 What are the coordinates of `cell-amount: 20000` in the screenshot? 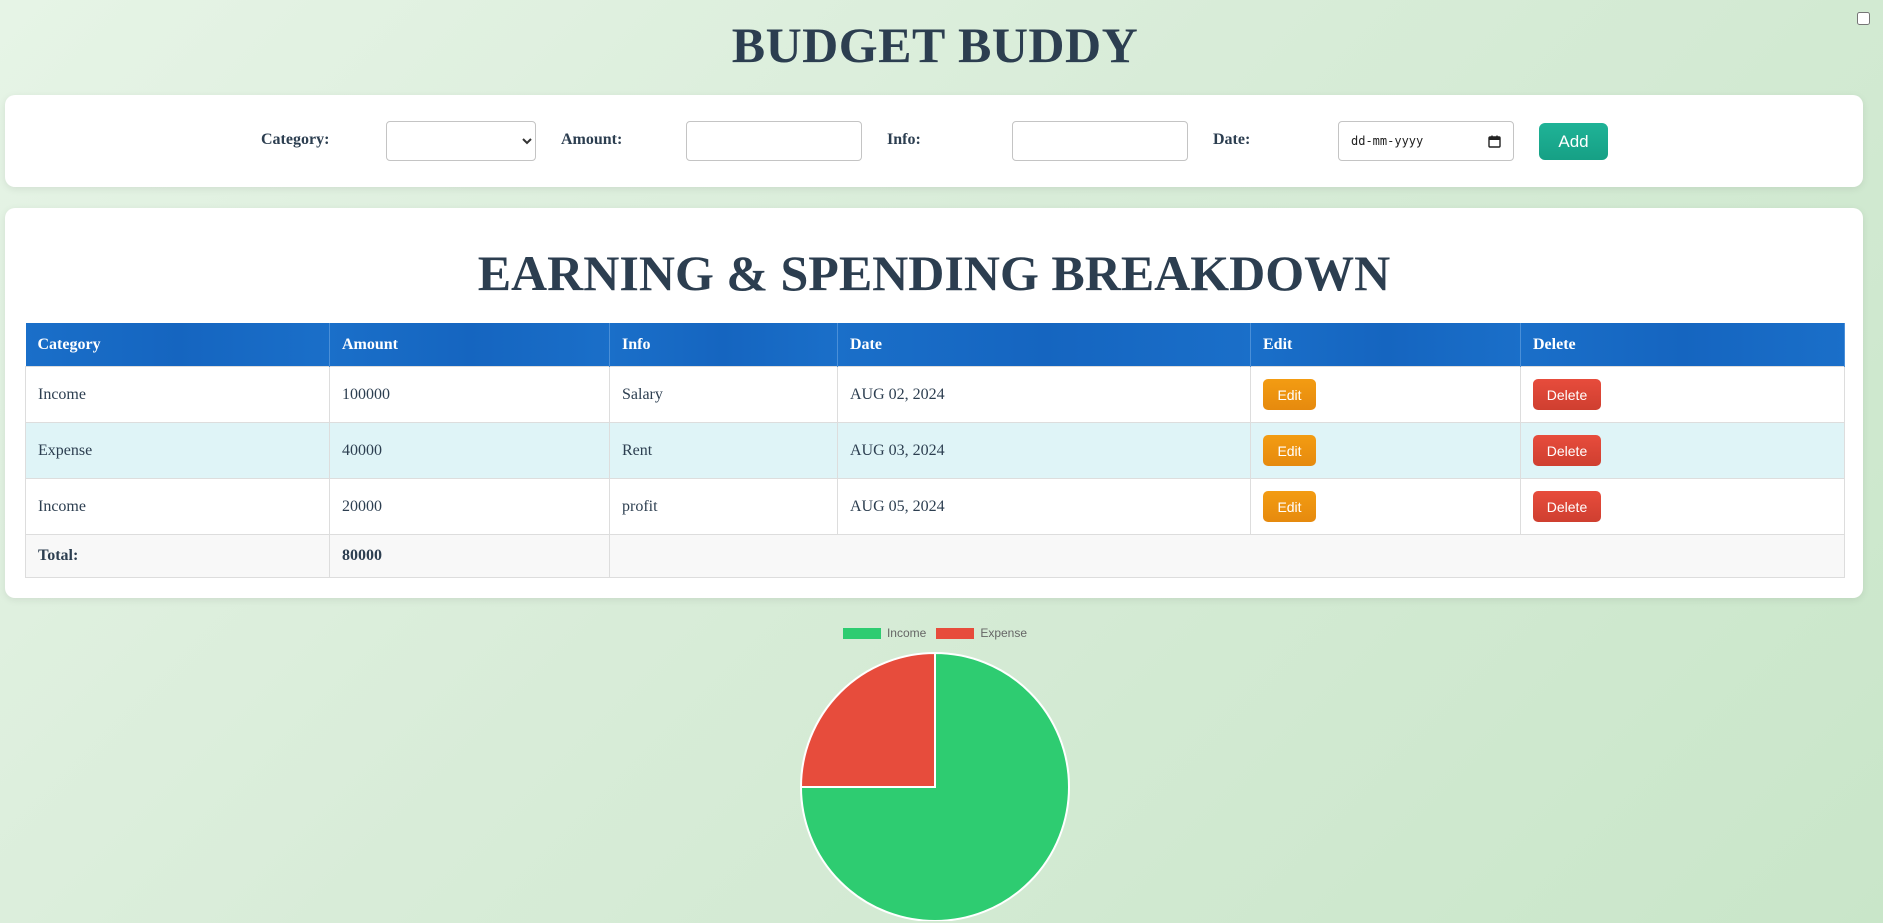 It's located at (469, 506).